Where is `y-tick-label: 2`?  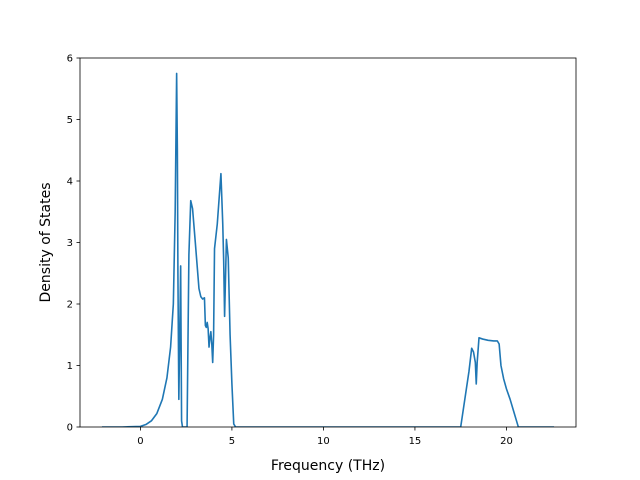
y-tick-label: 2 is located at coordinates (70, 305).